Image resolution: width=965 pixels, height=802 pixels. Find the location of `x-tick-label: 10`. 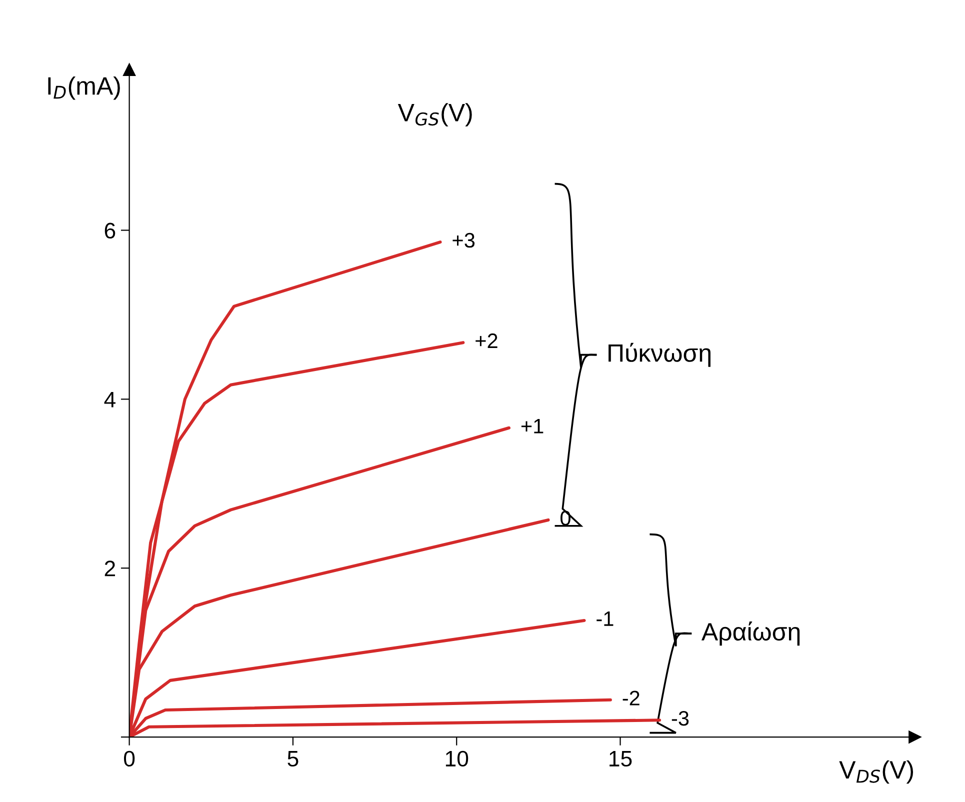

x-tick-label: 10 is located at coordinates (457, 758).